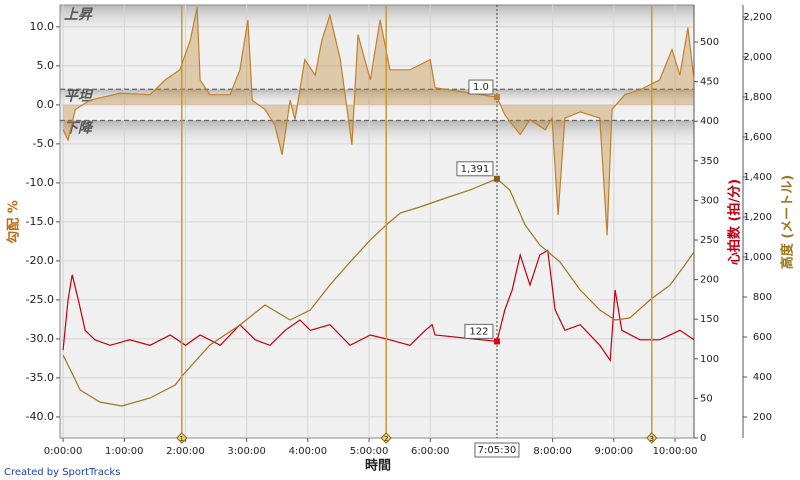 The image size is (800, 480). What do you see at coordinates (40, 377) in the screenshot?
I see `y-tick-label: -35.0` at bounding box center [40, 377].